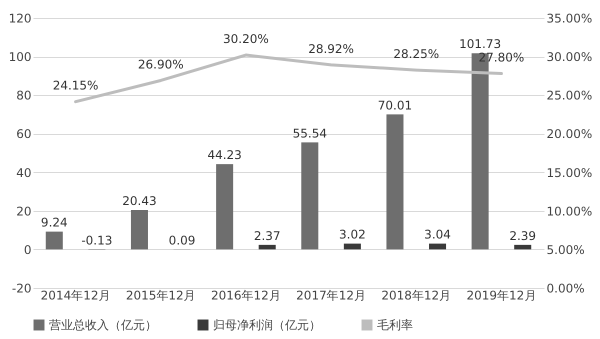 The height and width of the screenshot is (339, 600). I want to click on data-label: 101.73, so click(480, 44).